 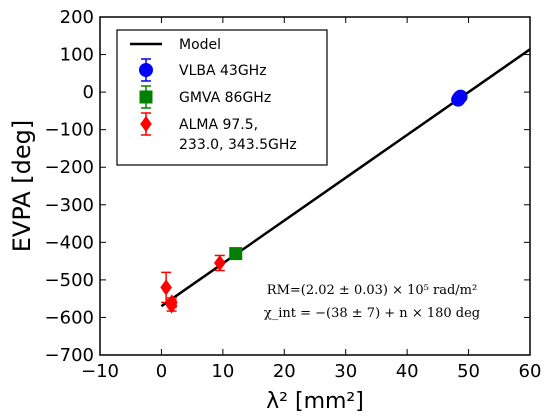 I want to click on legend-label-model: Model, so click(x=200, y=45).